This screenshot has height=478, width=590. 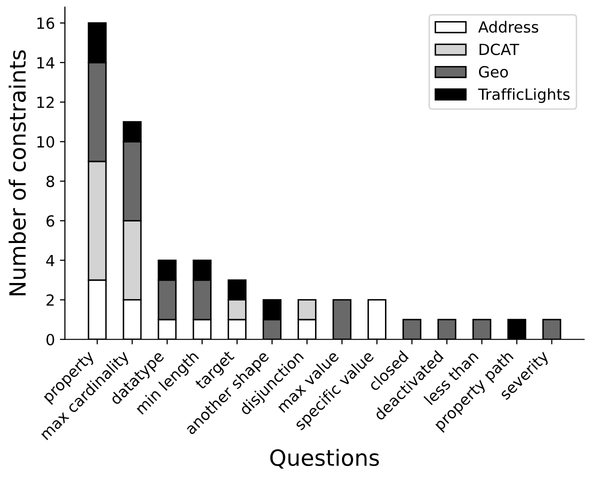 I want to click on x-axis-title: Questions, so click(x=324, y=458).